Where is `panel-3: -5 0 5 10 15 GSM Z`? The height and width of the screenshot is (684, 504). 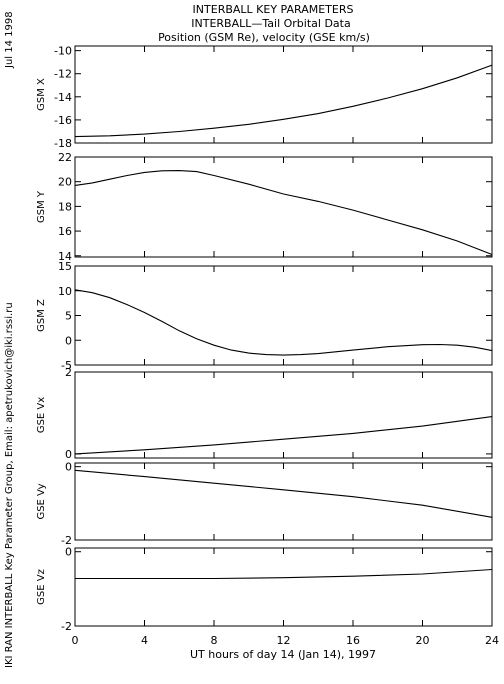
panel-3: -5 0 5 10 15 GSM Z is located at coordinates (264, 316).